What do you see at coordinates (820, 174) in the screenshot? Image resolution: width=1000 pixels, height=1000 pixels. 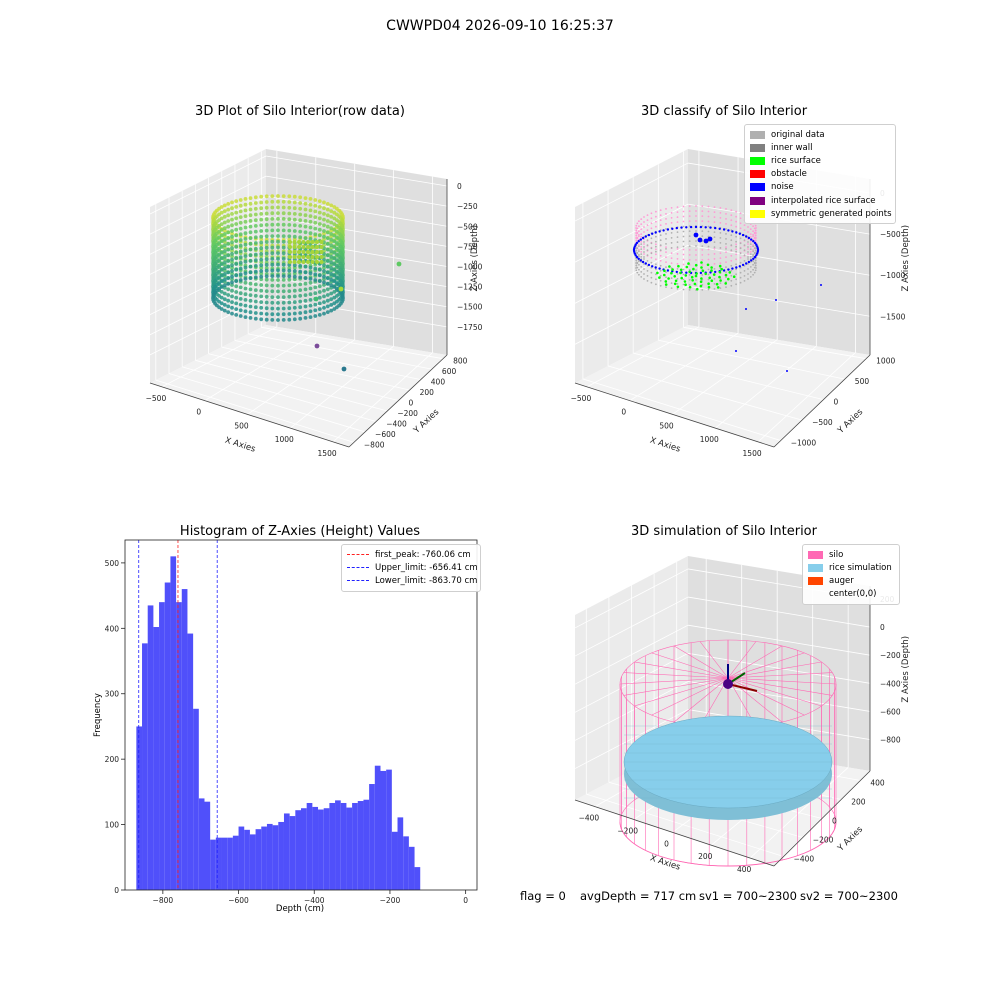 I see `legend-entry: obstacle` at bounding box center [820, 174].